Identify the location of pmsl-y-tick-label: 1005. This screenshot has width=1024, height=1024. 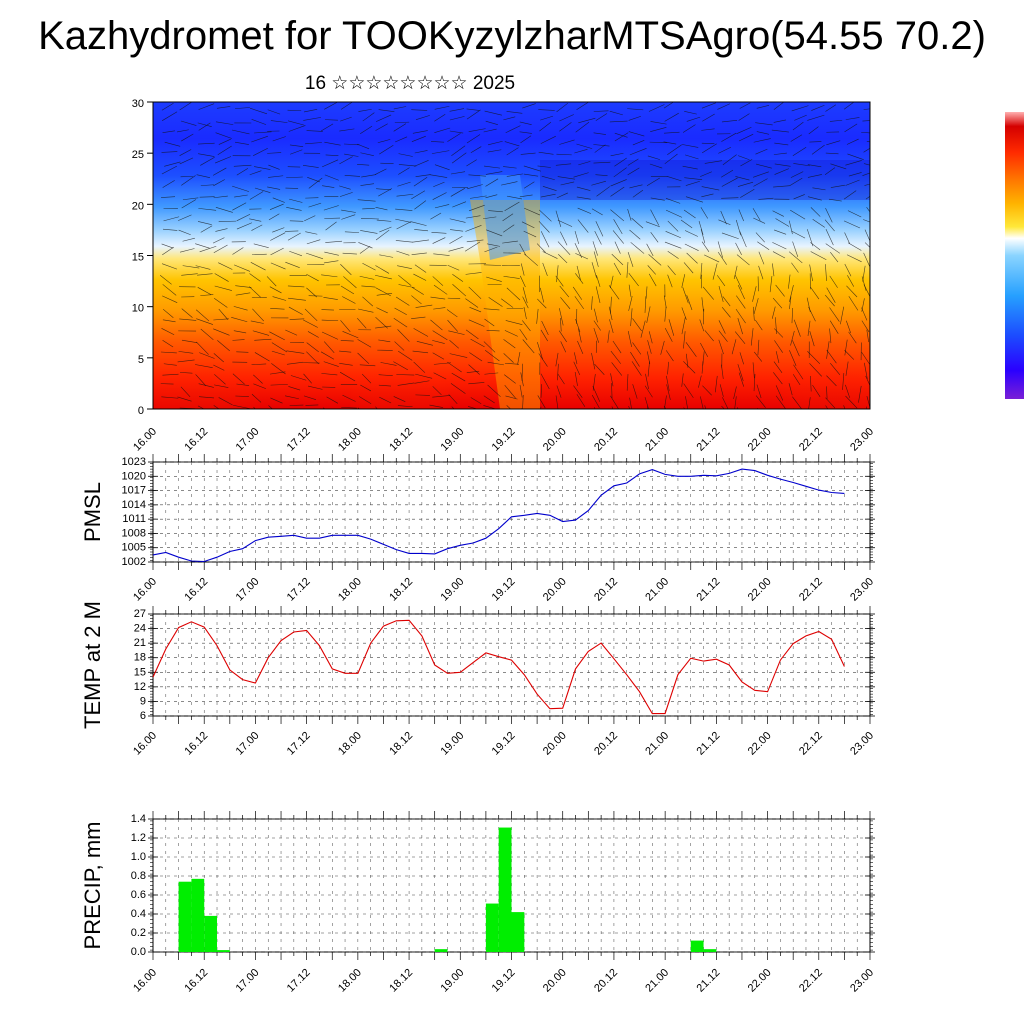
(134, 548).